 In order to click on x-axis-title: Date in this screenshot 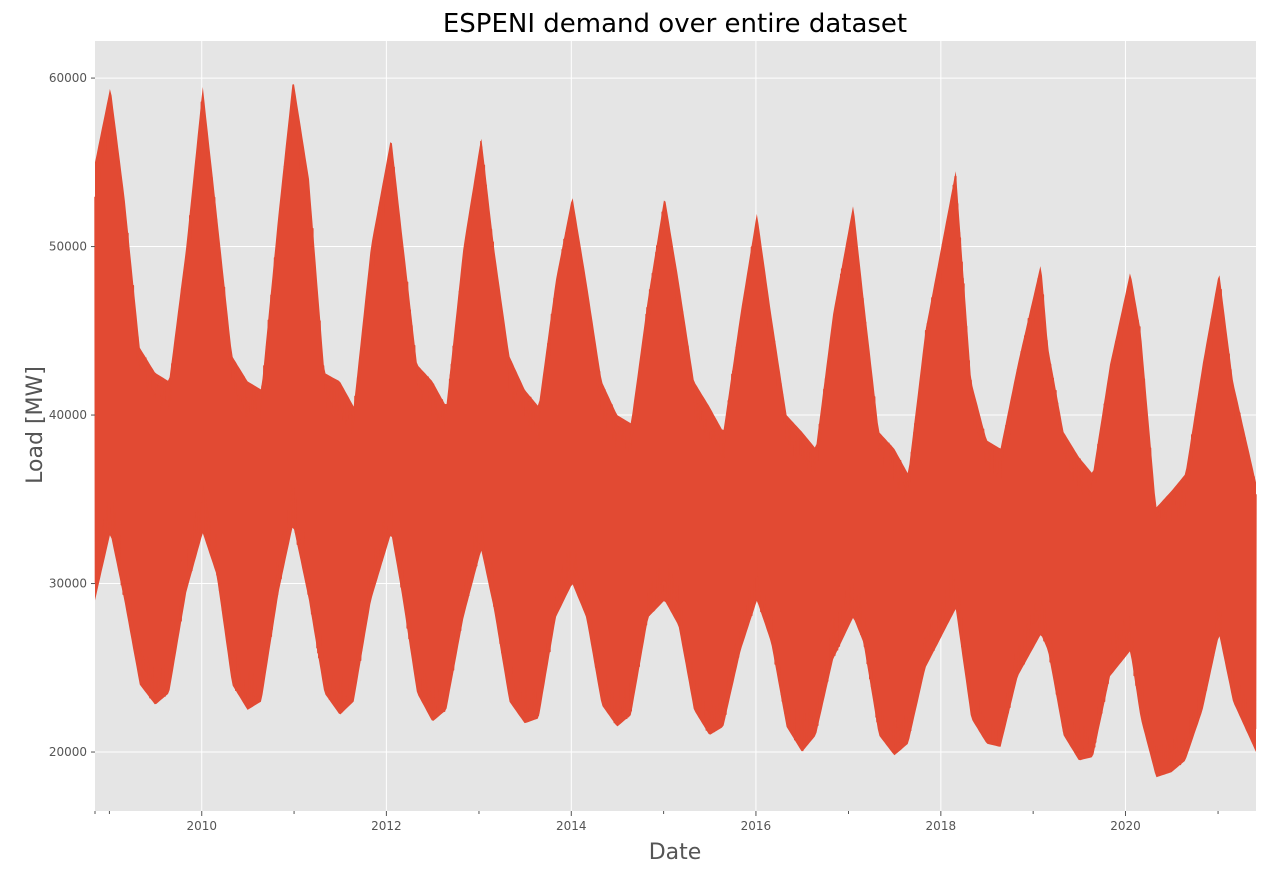, I will do `click(675, 852)`.